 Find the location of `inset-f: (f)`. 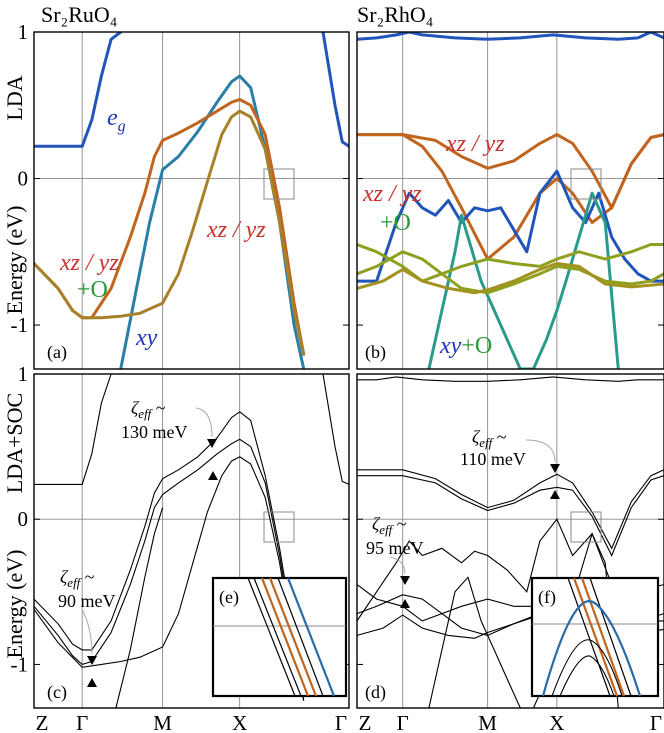

inset-f: (f) is located at coordinates (595, 637).